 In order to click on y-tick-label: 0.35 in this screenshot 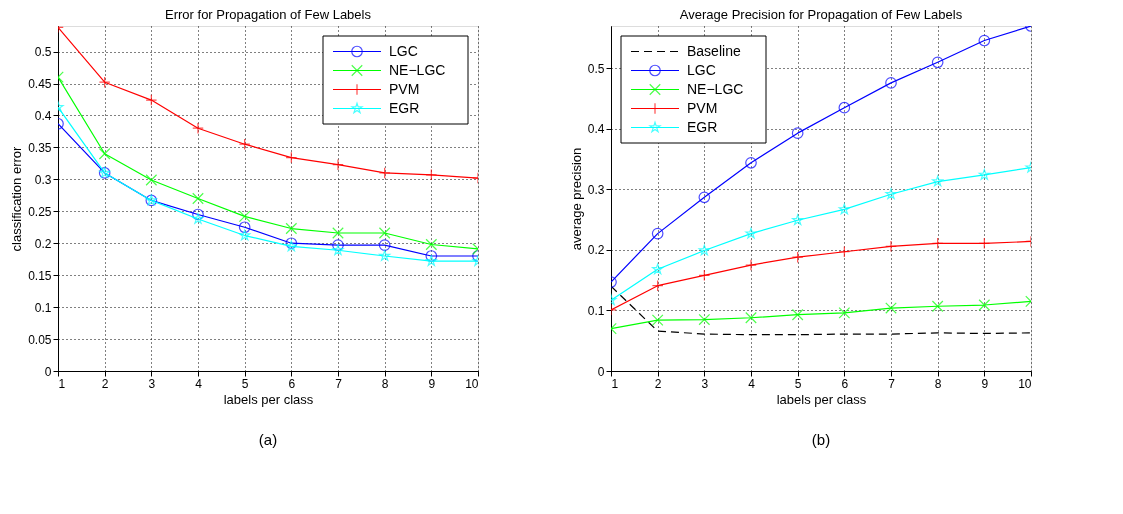, I will do `click(40, 147)`.